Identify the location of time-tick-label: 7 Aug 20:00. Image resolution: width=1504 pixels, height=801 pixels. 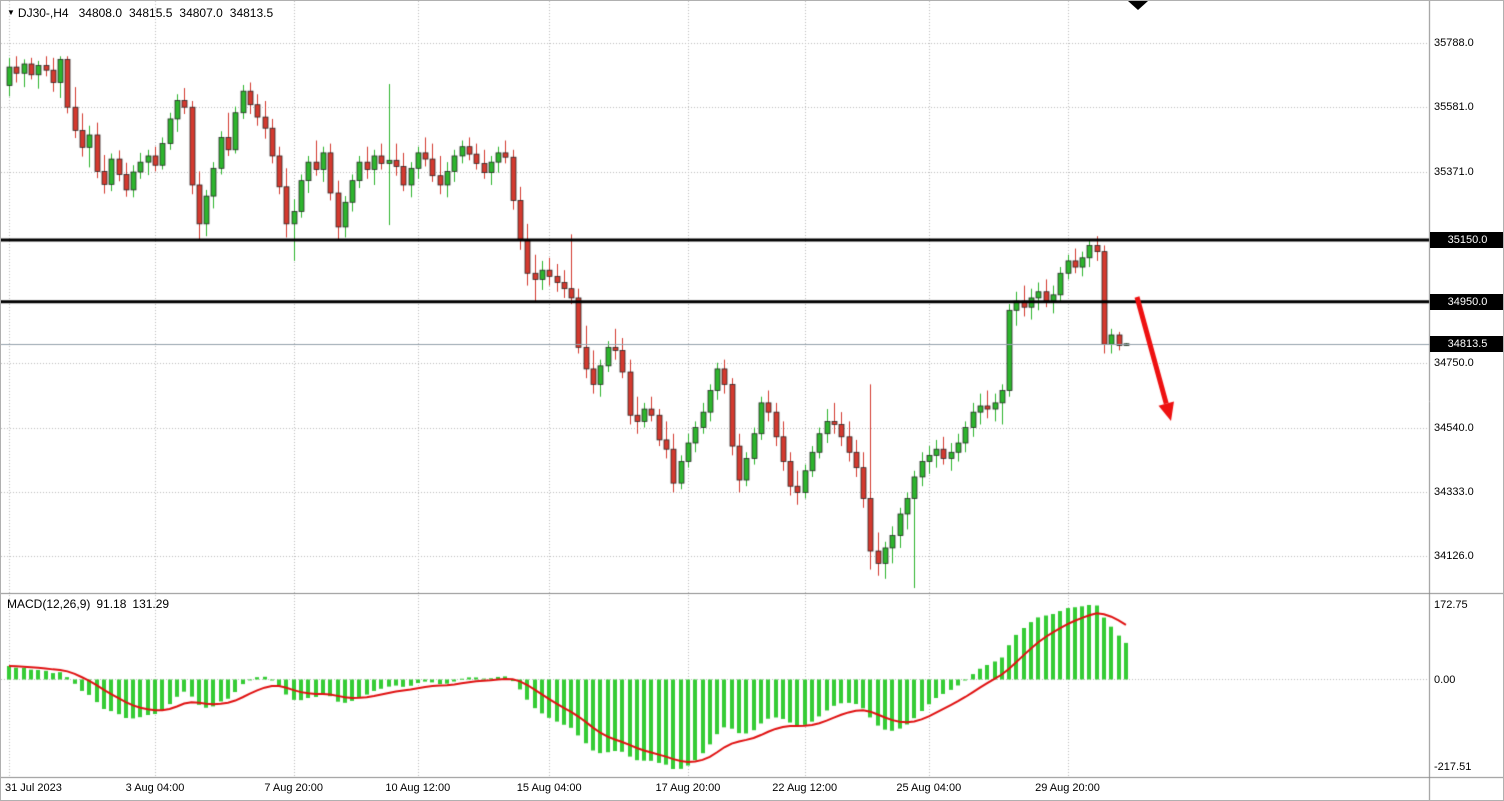
(294, 788).